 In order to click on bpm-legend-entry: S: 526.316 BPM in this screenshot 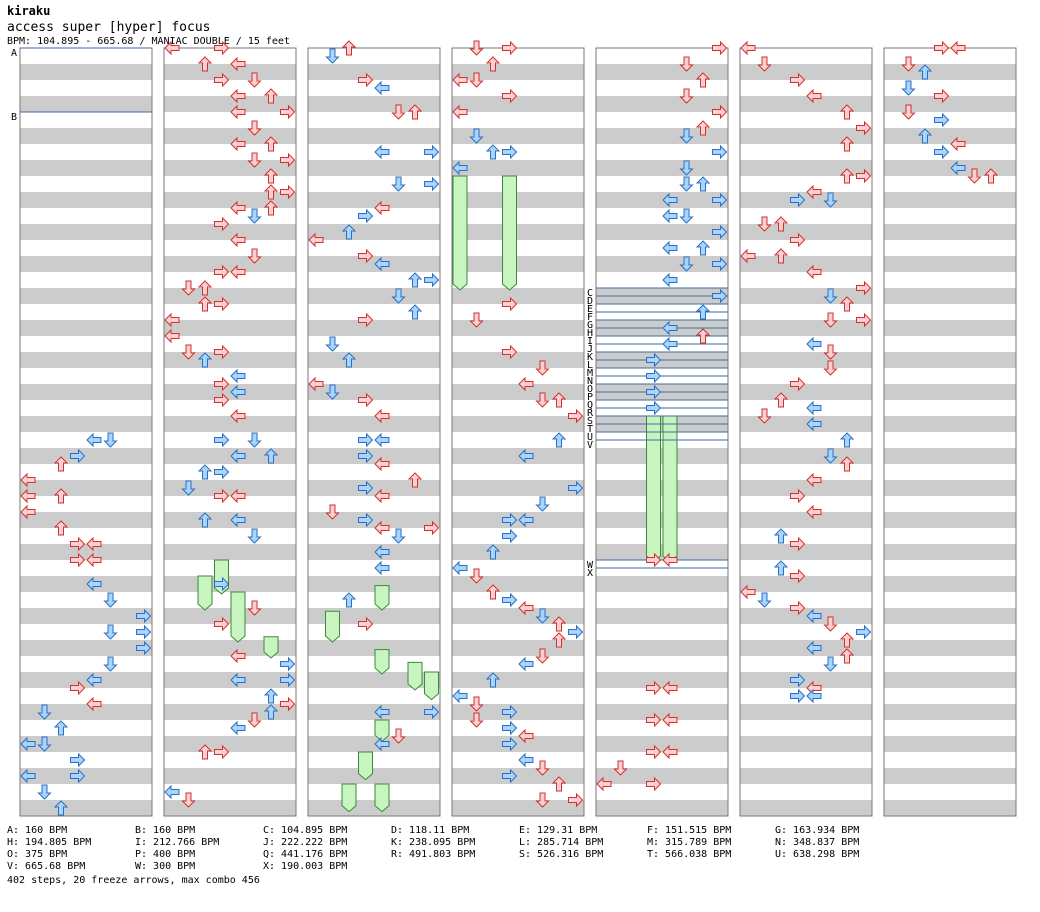, I will do `click(561, 854)`.